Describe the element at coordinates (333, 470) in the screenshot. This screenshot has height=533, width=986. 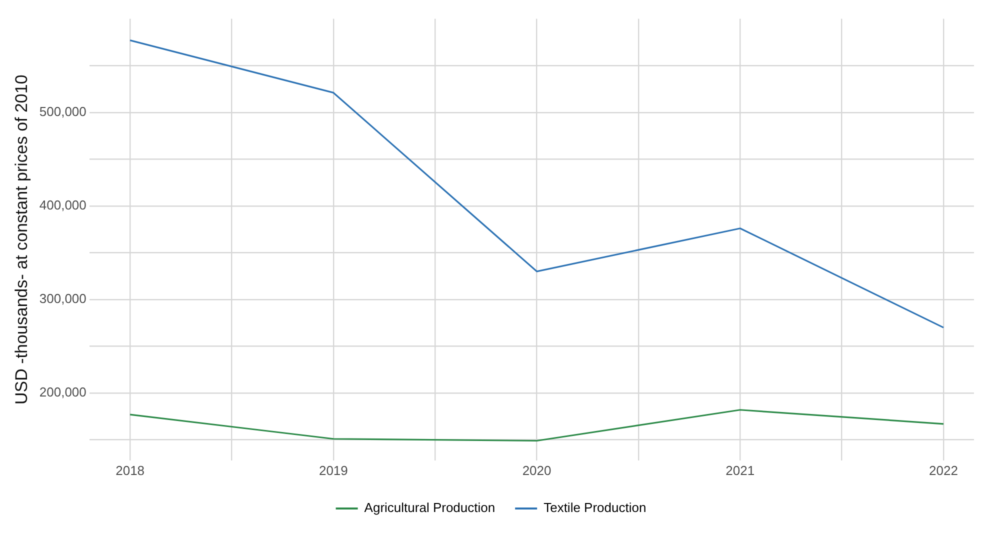
I see `x-tick-label: 2019` at that location.